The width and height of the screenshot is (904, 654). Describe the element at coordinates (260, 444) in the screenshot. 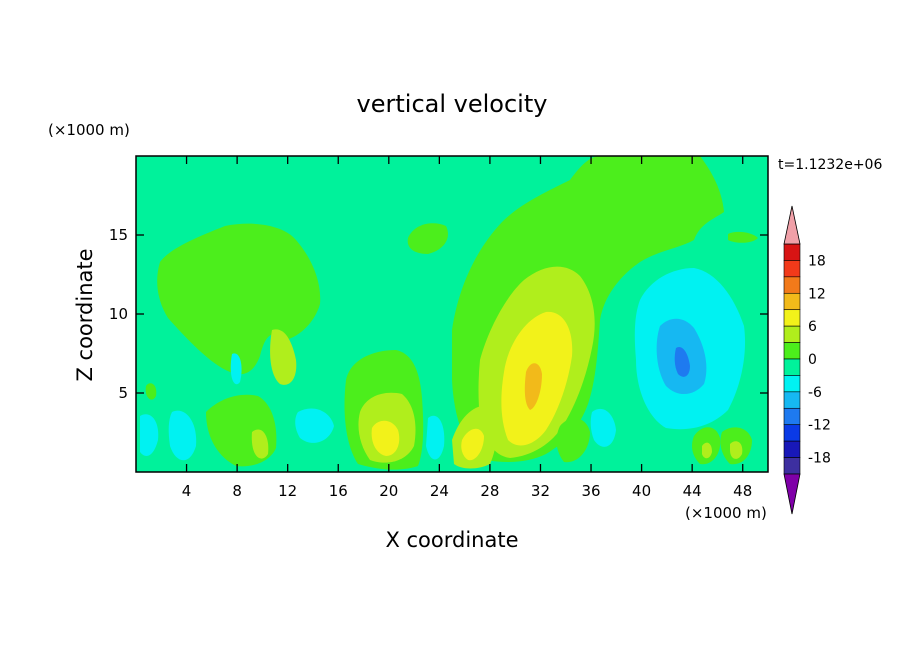

I see `contour-region-lower-left-inner` at that location.